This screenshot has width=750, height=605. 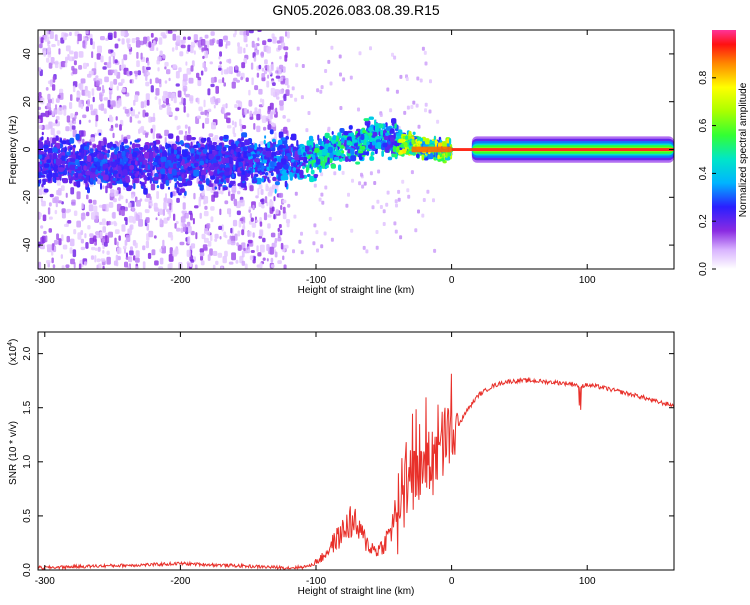 What do you see at coordinates (703, 77) in the screenshot?
I see `colorbar-tick-label: 0.8` at bounding box center [703, 77].